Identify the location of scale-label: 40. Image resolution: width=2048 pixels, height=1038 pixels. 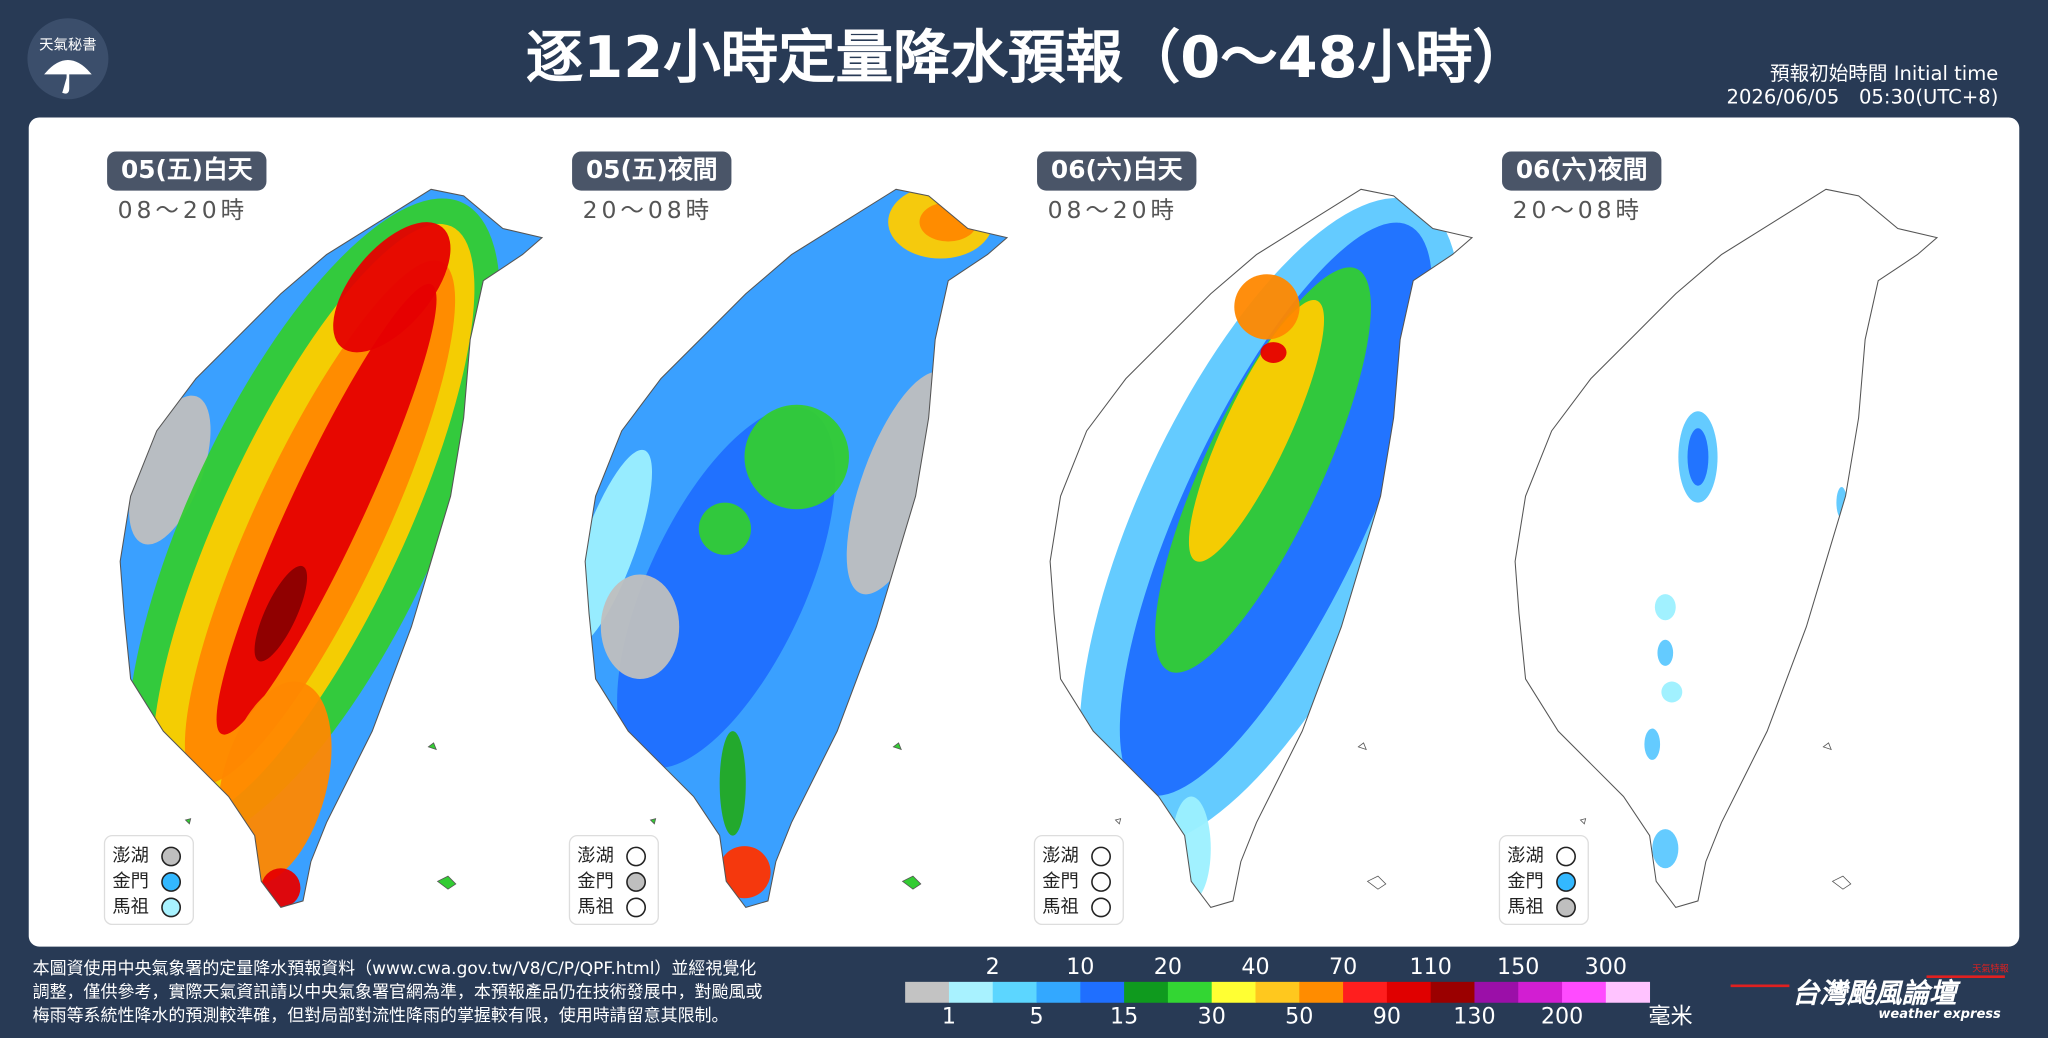
(1255, 967).